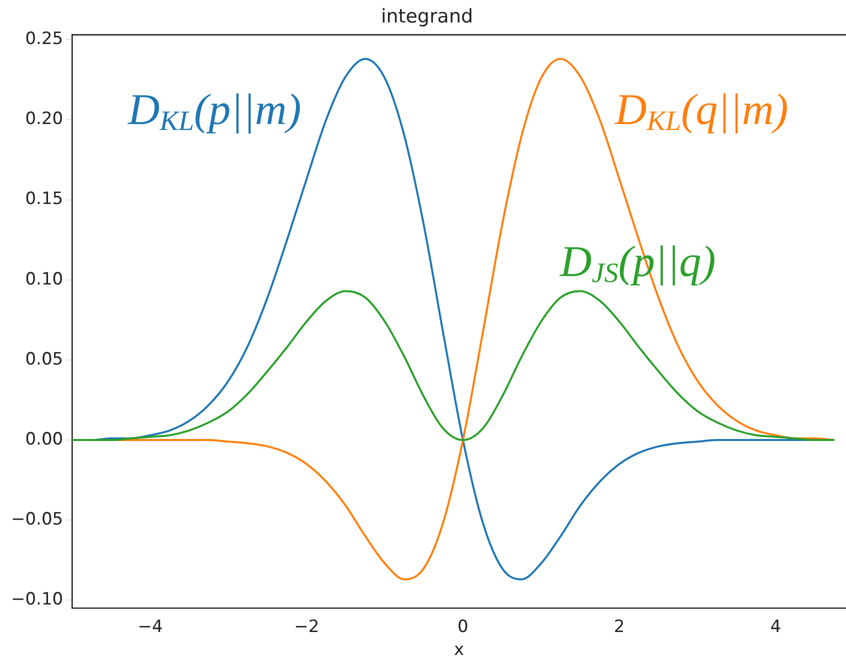 The height and width of the screenshot is (665, 846). Describe the element at coordinates (150, 626) in the screenshot. I see `x-tick-label: −4` at that location.